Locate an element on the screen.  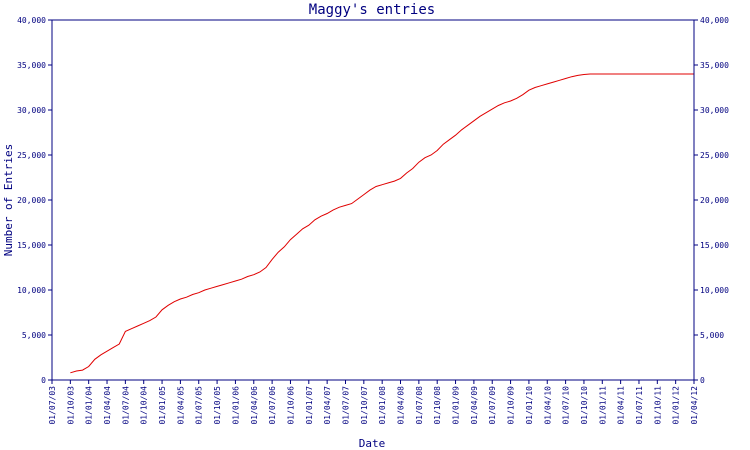
x-tick-label: 01/04/08 is located at coordinates (401, 405).